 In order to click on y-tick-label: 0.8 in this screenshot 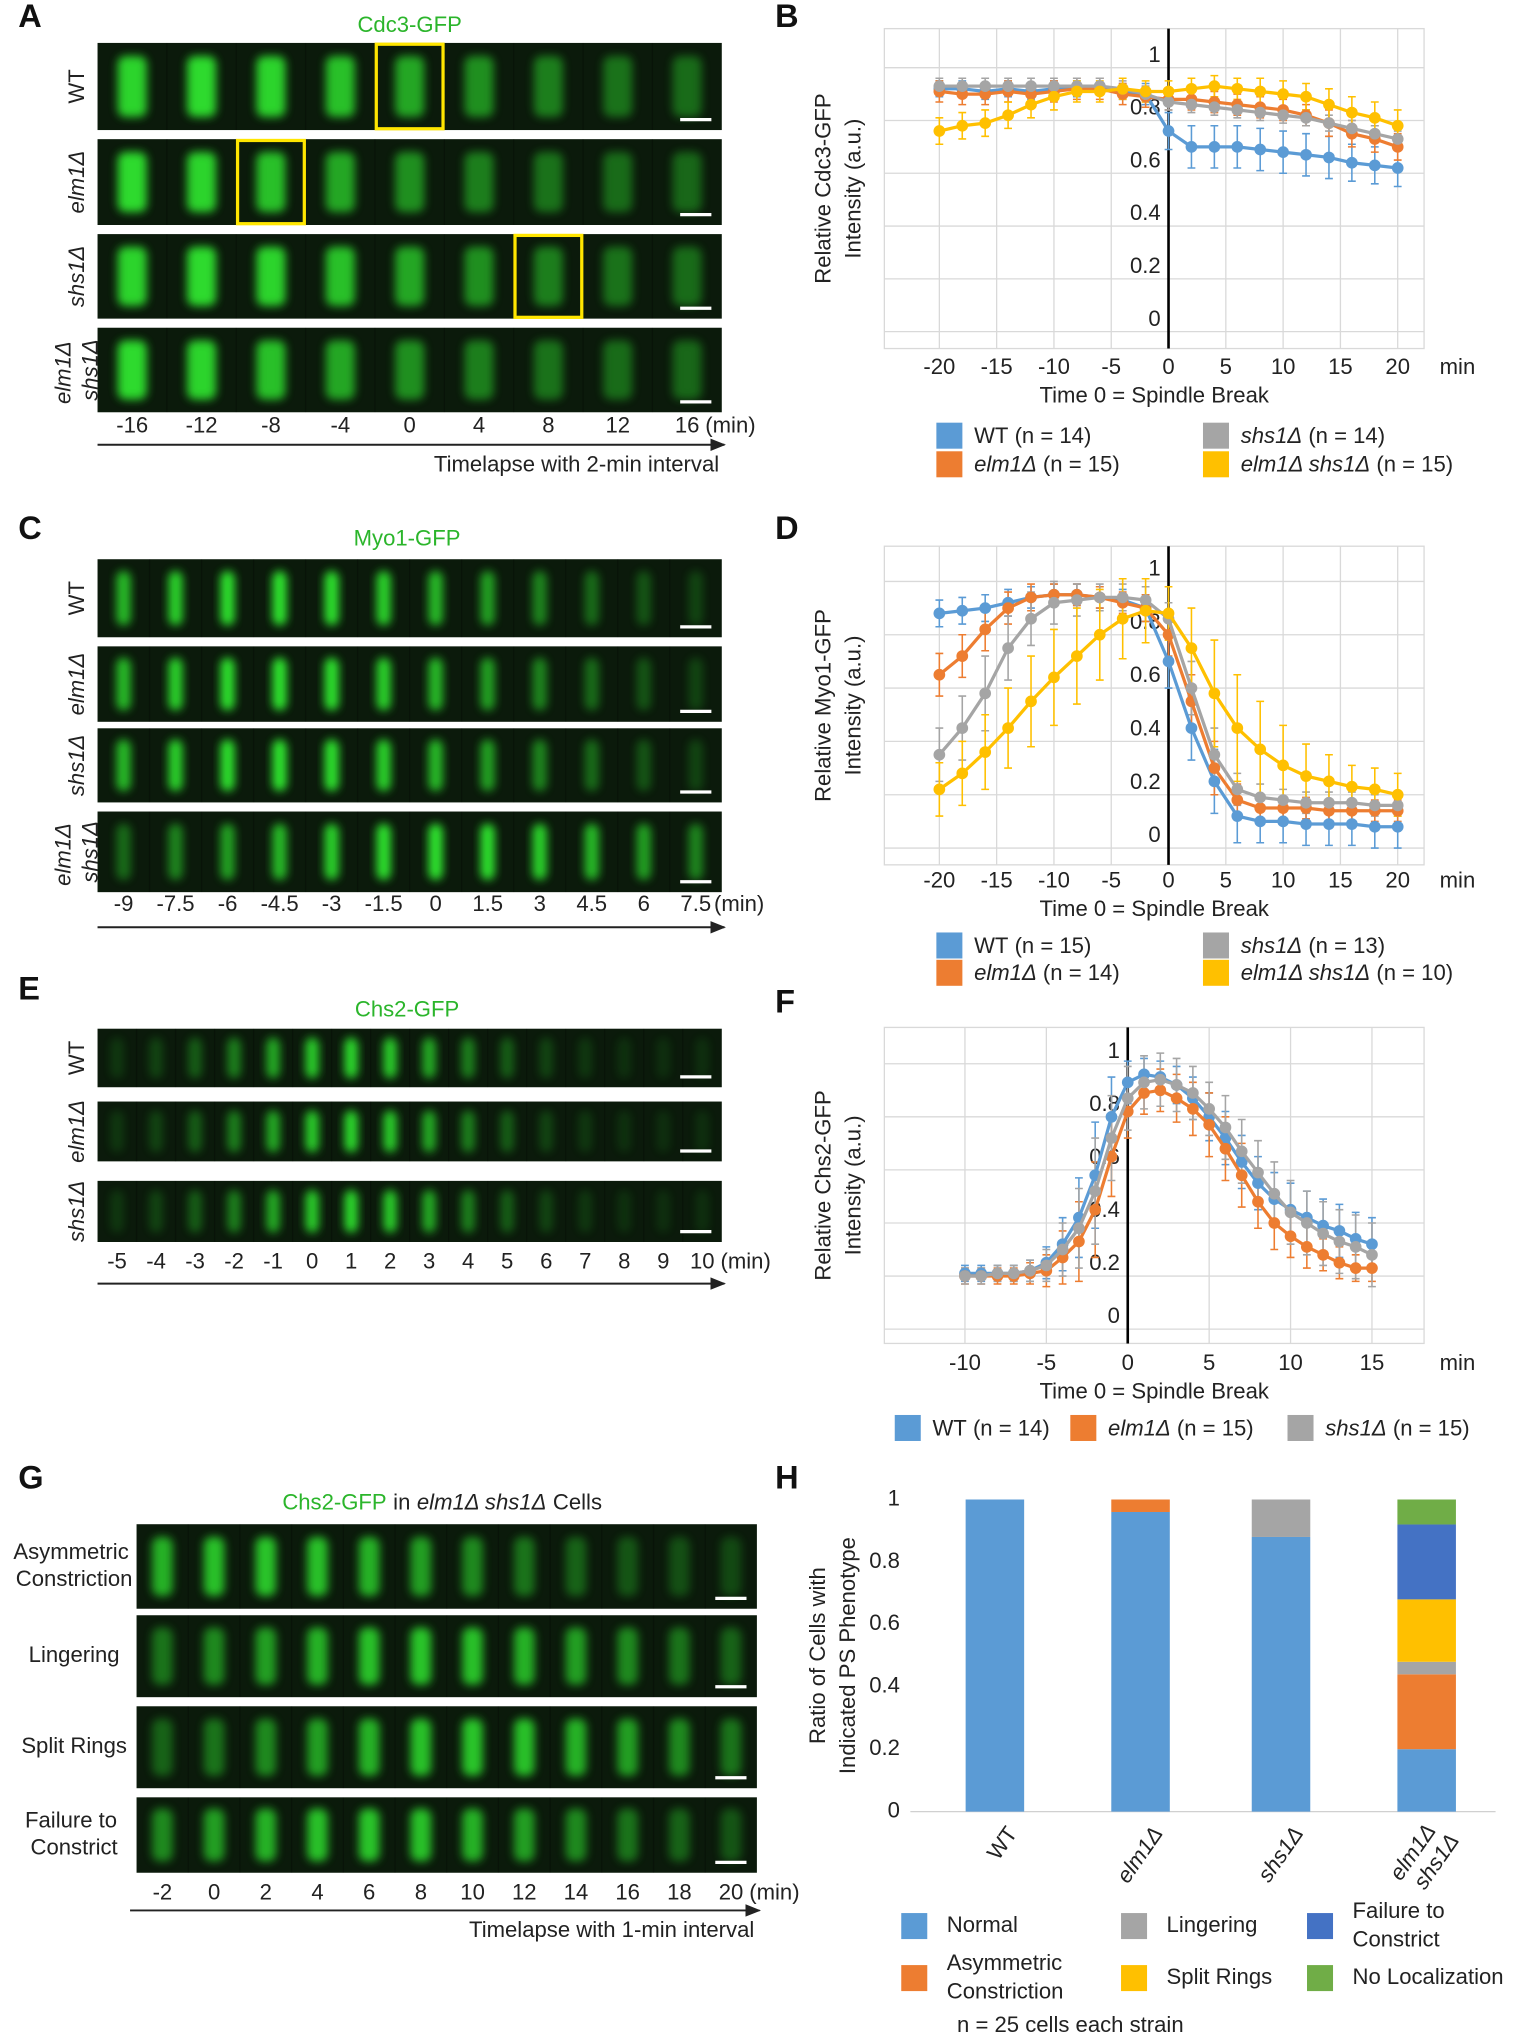, I will do `click(884, 1560)`.